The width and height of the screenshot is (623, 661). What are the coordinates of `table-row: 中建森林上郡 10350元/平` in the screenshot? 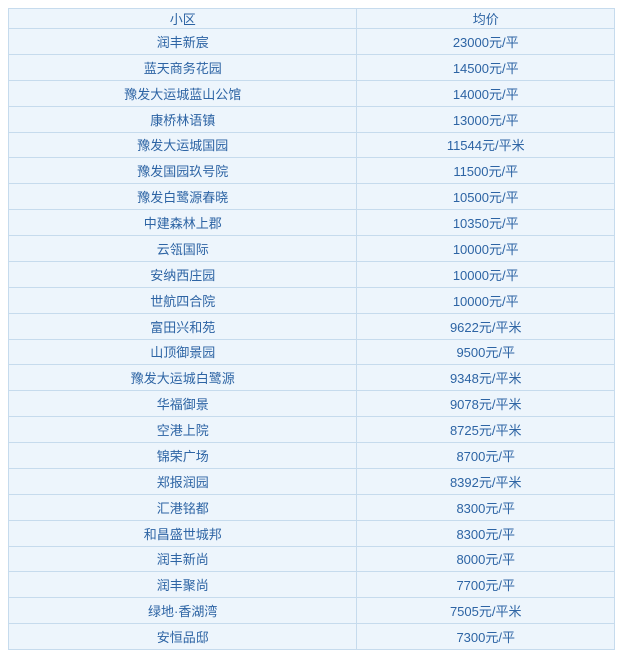 It's located at (311, 222).